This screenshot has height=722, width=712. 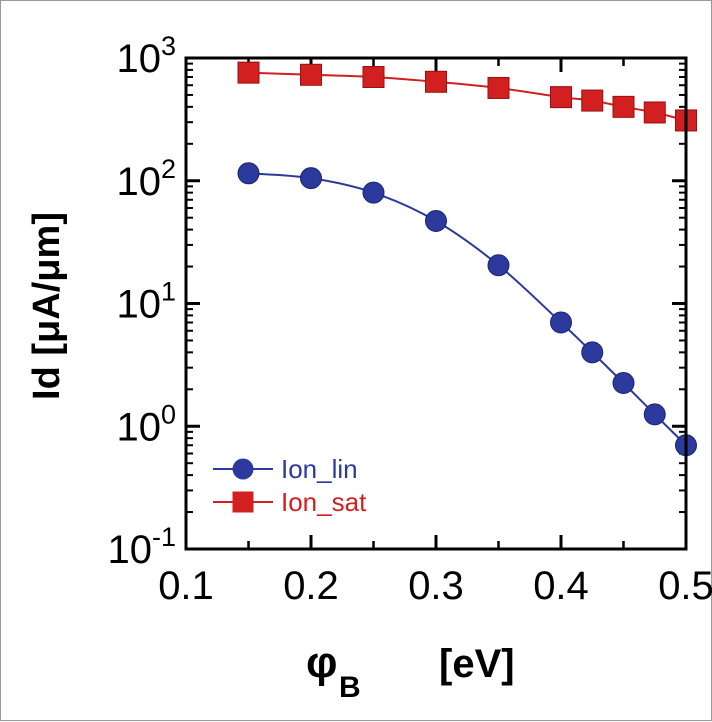 I want to click on y-tick-labels: 10³ 10² 10¹ 10⁰ 10⁻¹, so click(x=141, y=301).